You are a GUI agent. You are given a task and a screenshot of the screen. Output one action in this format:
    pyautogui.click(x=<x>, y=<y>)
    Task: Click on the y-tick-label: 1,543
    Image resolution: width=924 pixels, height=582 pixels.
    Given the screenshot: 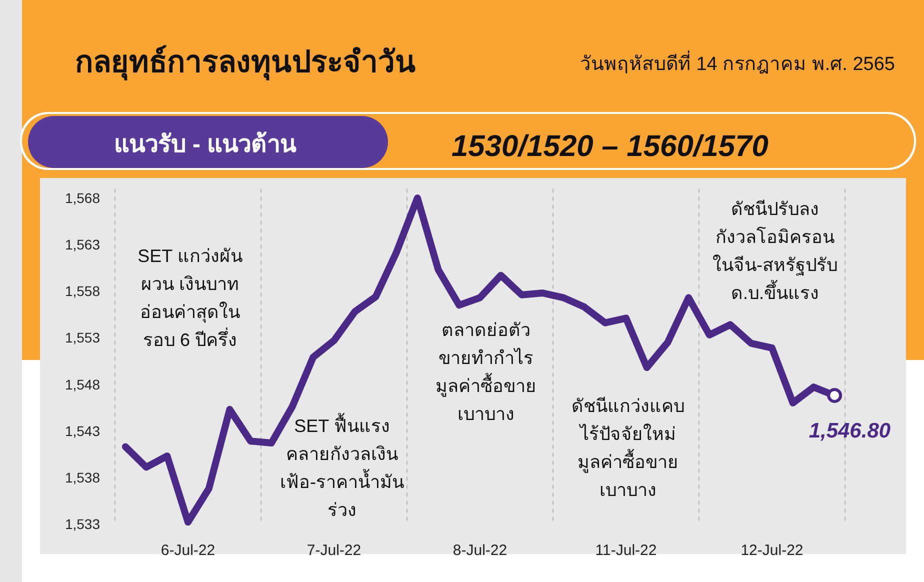 What is the action you would take?
    pyautogui.click(x=82, y=430)
    